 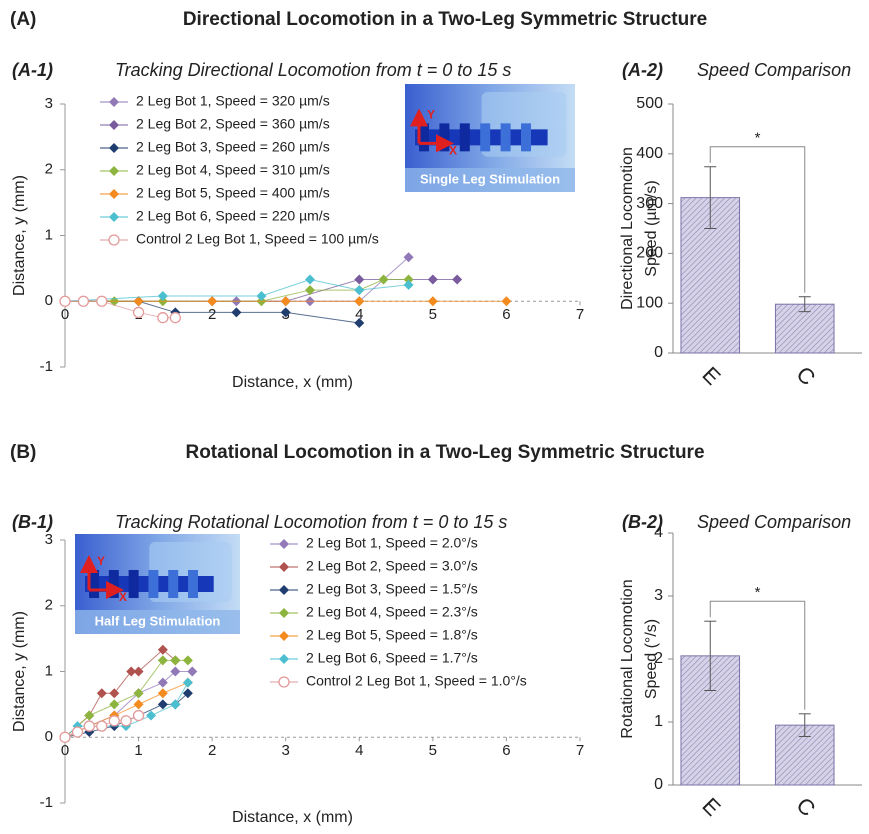 I want to click on x-tick-label: 6, so click(x=506, y=314).